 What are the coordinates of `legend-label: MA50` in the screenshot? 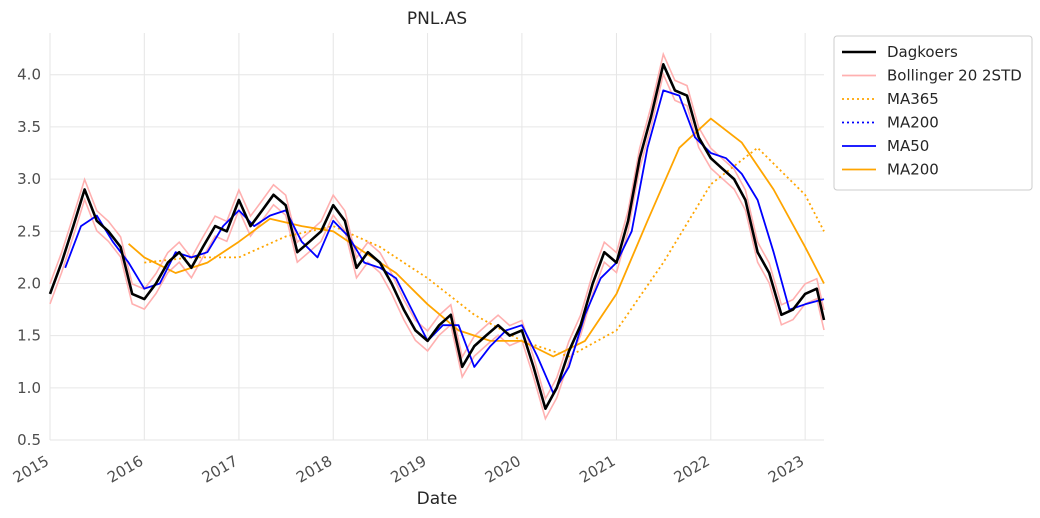 It's located at (908, 146).